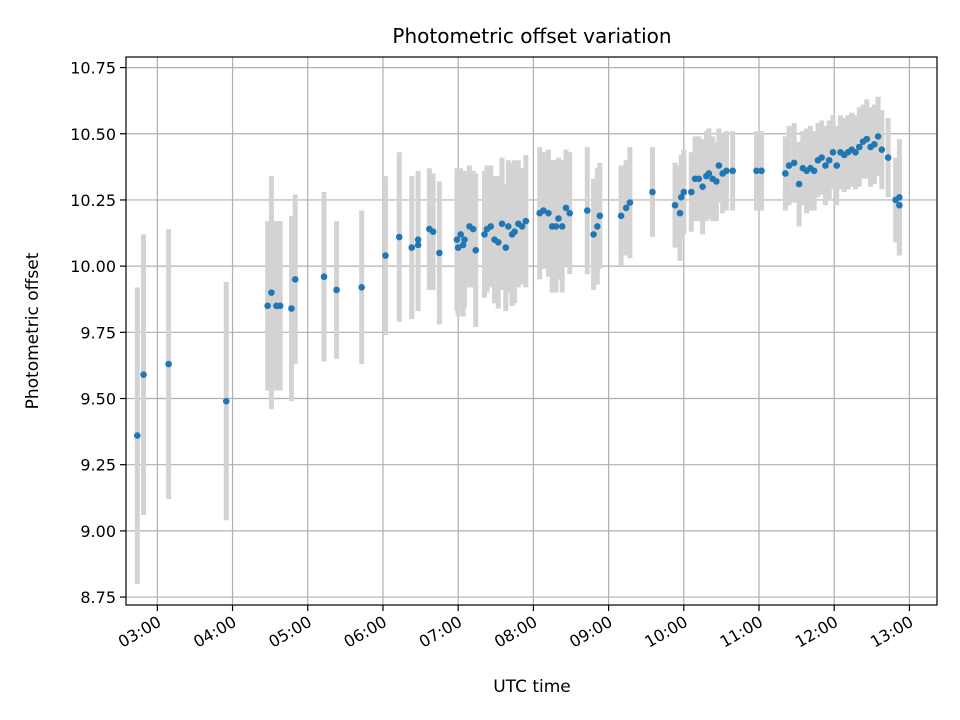 The image size is (960, 720). What do you see at coordinates (531, 36) in the screenshot?
I see `chart-title: Photometric offset variation` at bounding box center [531, 36].